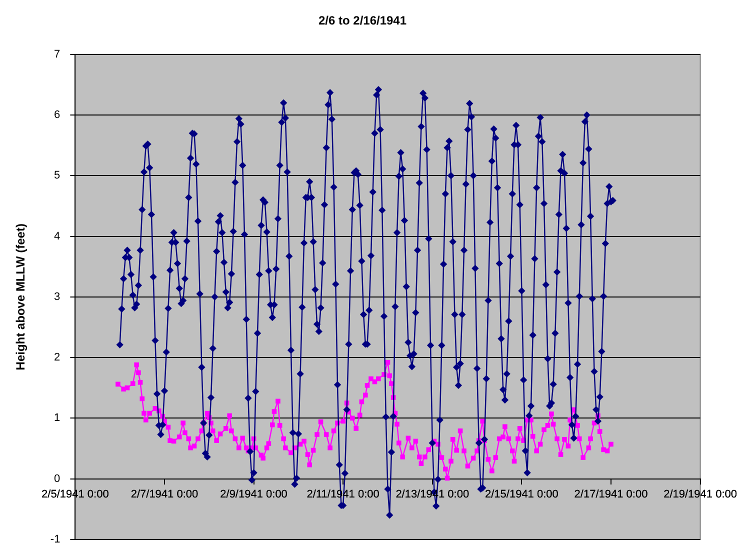 This screenshot has width=741, height=556. I want to click on y-axis-title: Height above MLLW (feet), so click(21, 297).